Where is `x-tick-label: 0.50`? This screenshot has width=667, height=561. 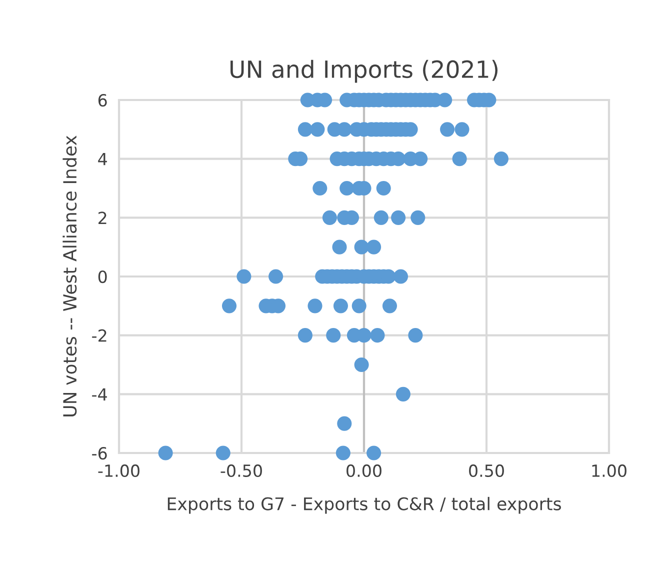
x-tick-label: 0.50 is located at coordinates (486, 471).